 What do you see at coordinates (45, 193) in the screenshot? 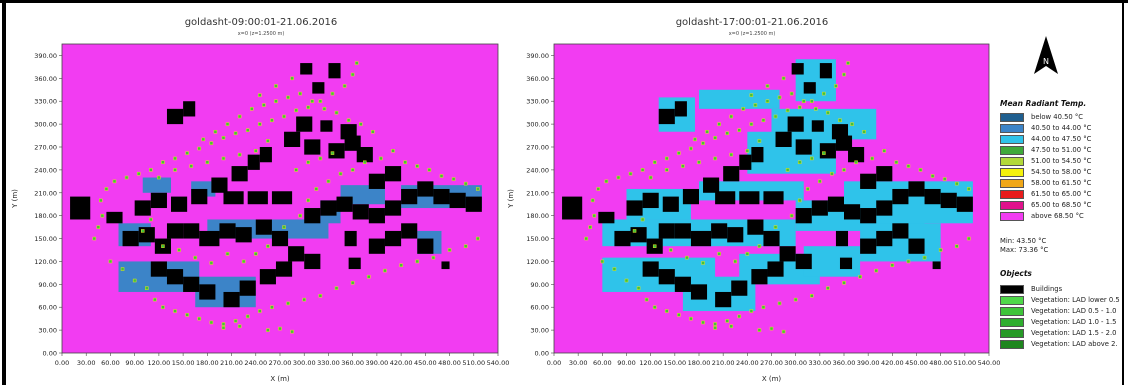
I see `y-tick-label: 210.00` at bounding box center [45, 193].